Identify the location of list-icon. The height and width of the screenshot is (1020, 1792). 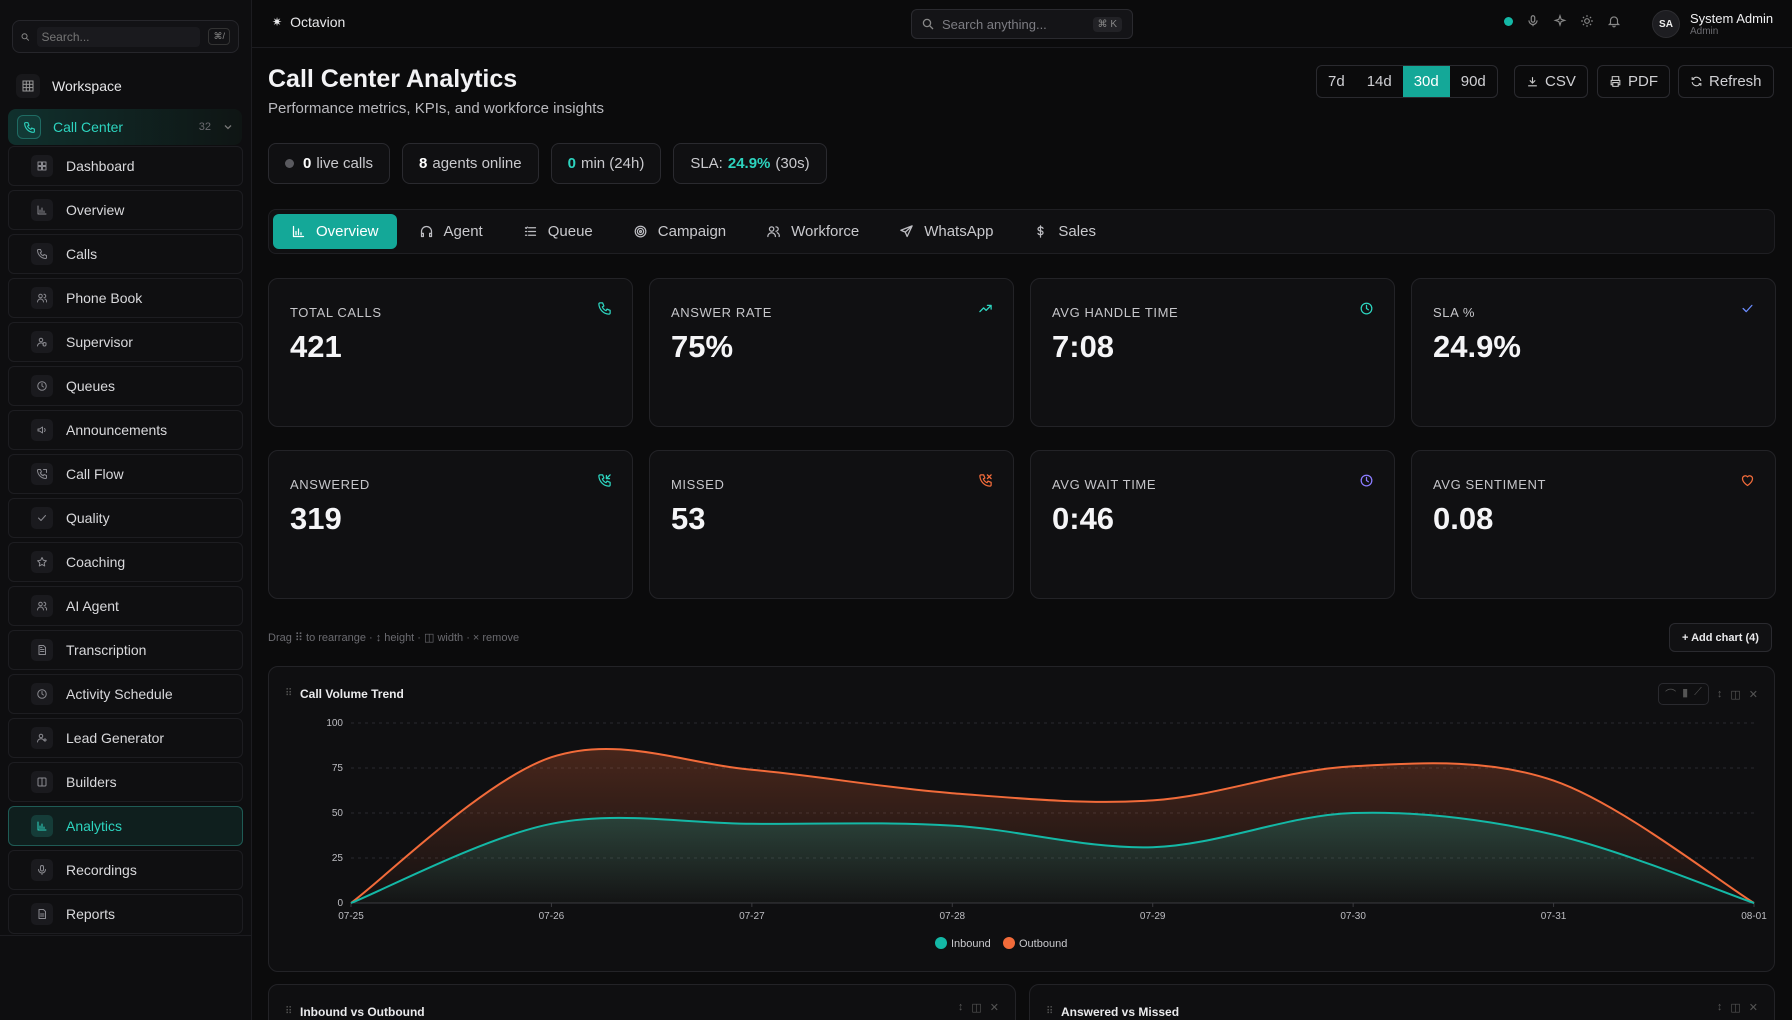
(530, 231).